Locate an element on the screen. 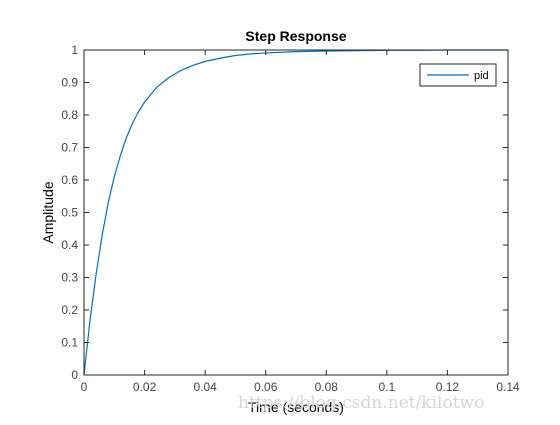 The image size is (560, 425). y-tick-label: 0.4 is located at coordinates (69, 245).